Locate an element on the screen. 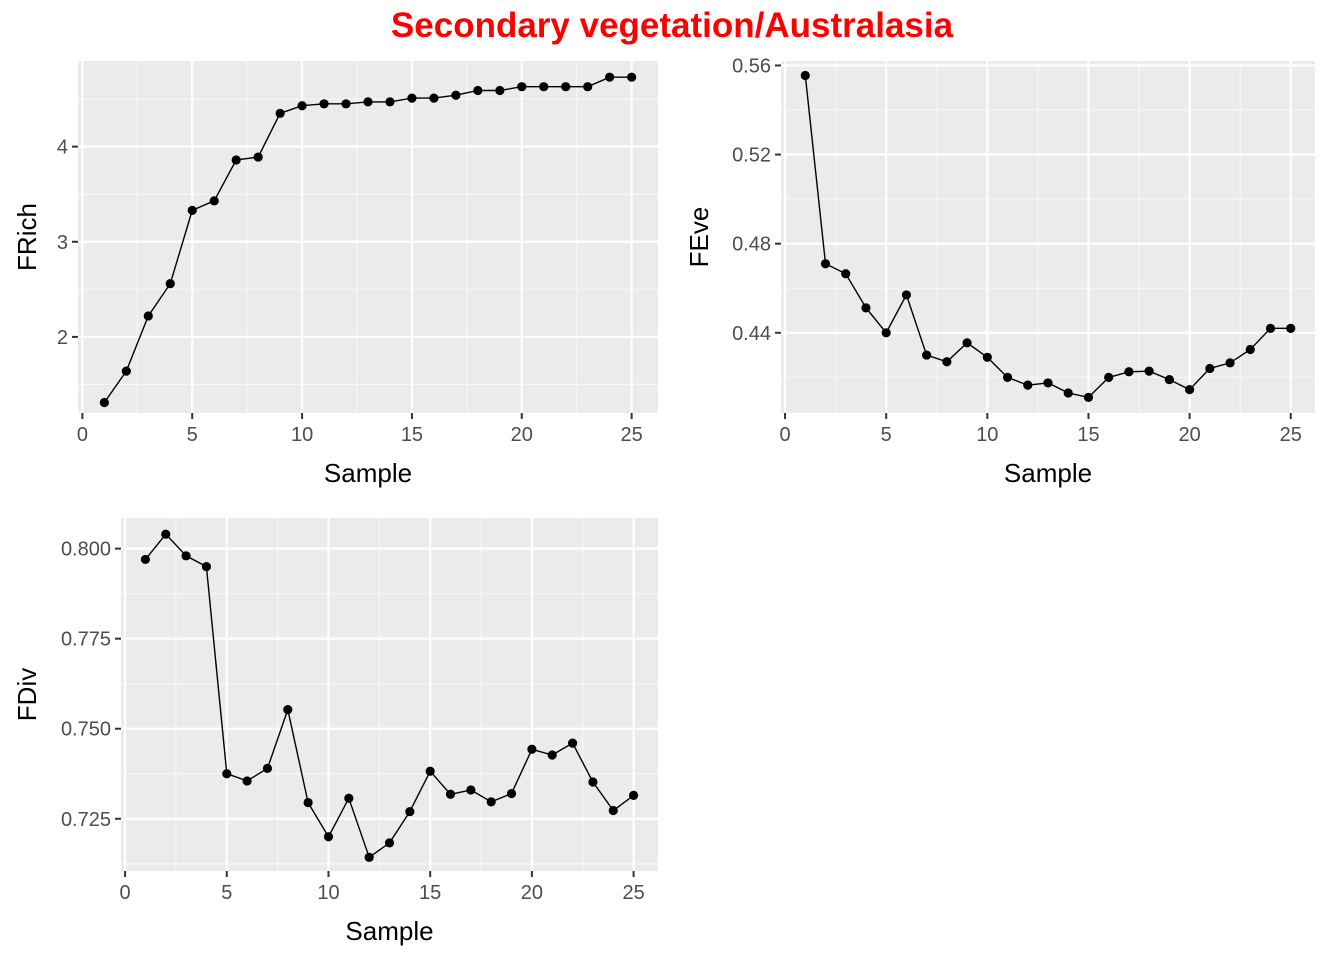 The image size is (1344, 960). y-tick-label: 0.800 is located at coordinates (86, 550).